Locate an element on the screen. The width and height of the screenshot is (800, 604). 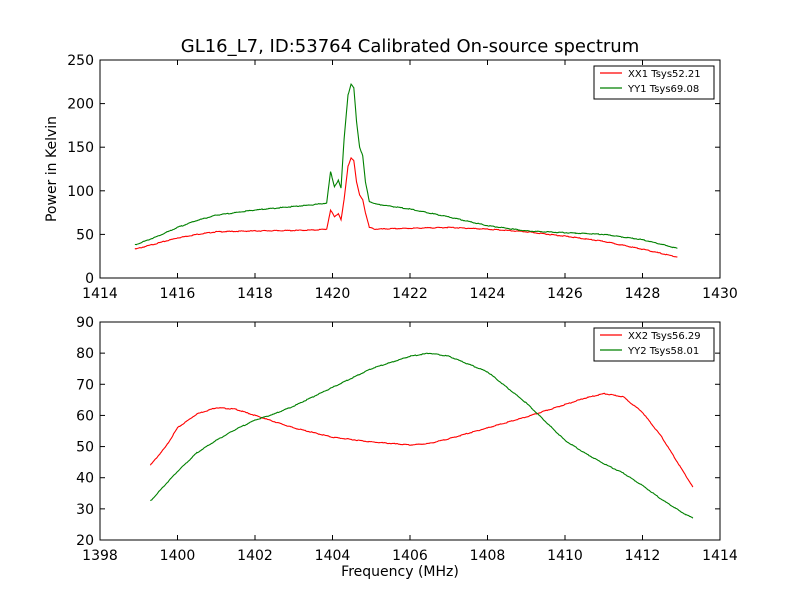
x-tick-label: 1424 is located at coordinates (488, 294).